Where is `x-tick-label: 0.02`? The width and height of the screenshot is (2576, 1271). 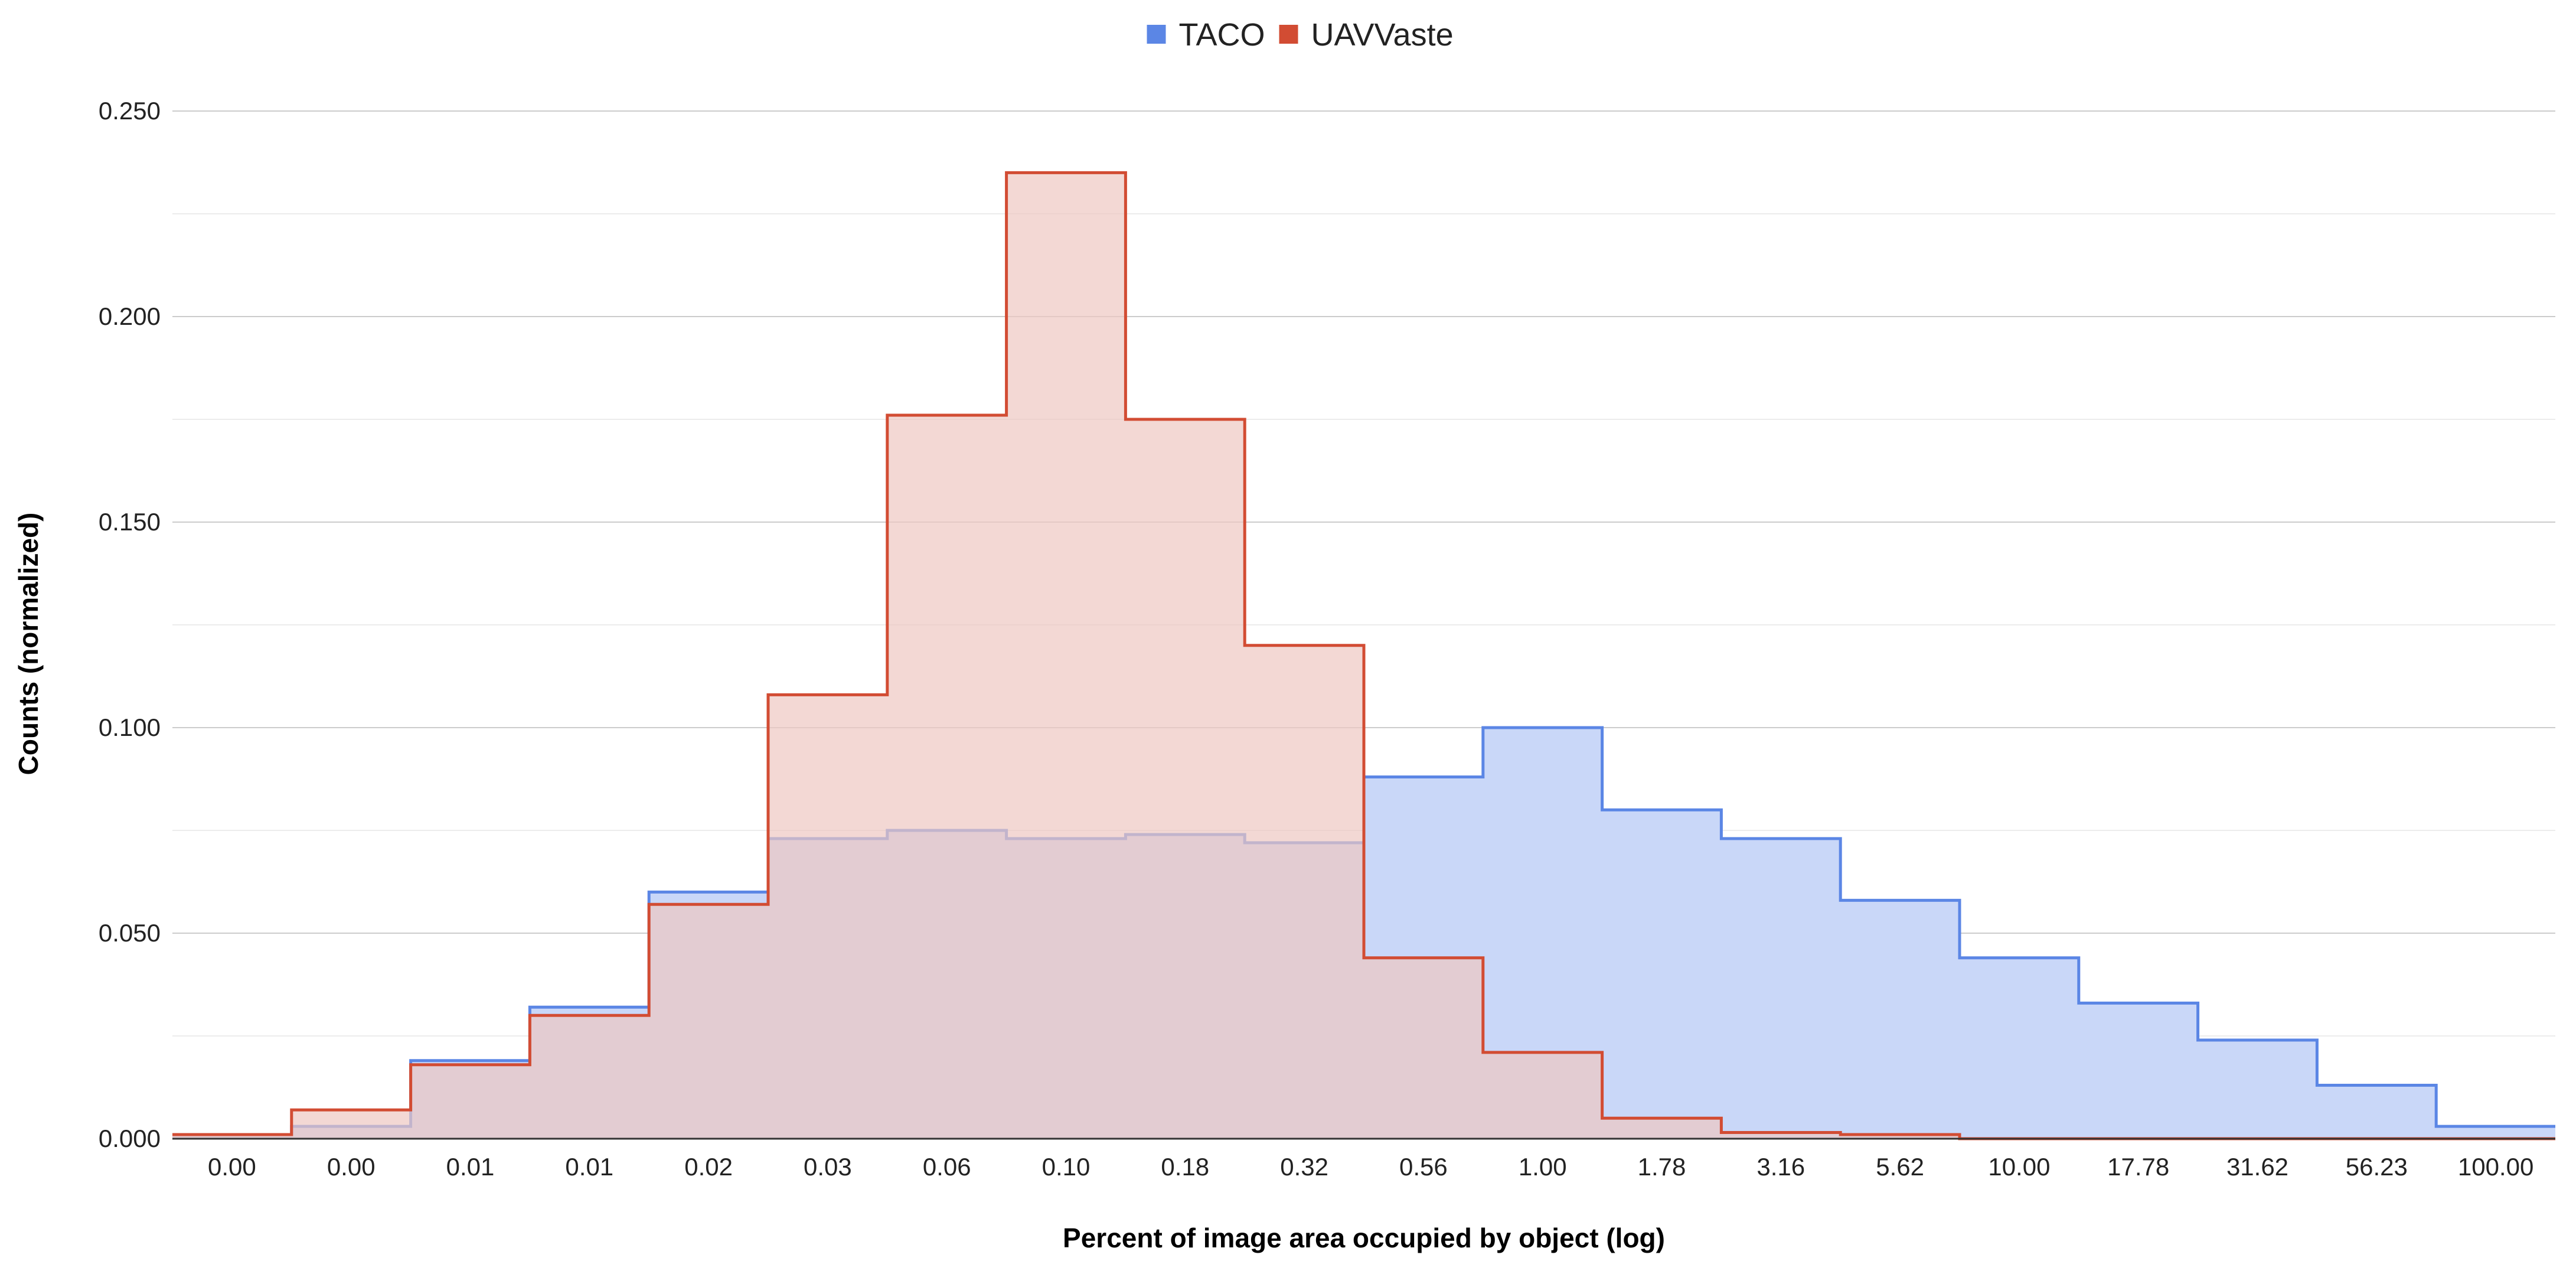 x-tick-label: 0.02 is located at coordinates (708, 1167).